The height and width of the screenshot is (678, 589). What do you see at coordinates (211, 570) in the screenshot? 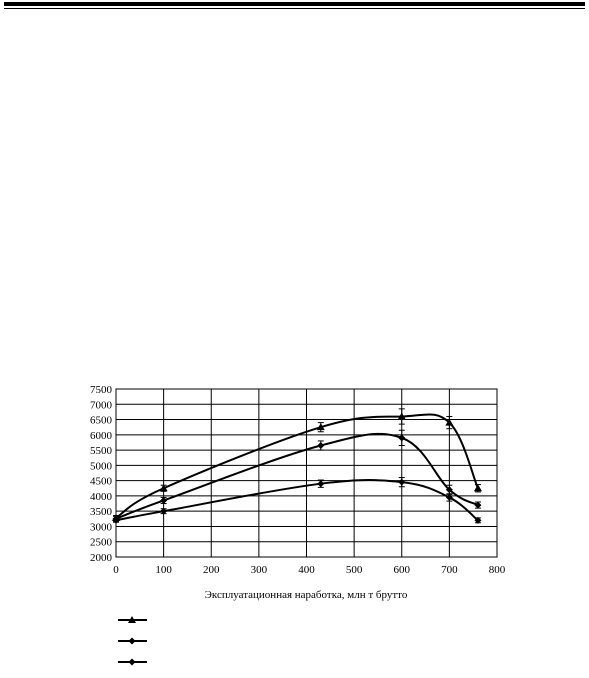
I see `x-tick-label: 200` at bounding box center [211, 570].